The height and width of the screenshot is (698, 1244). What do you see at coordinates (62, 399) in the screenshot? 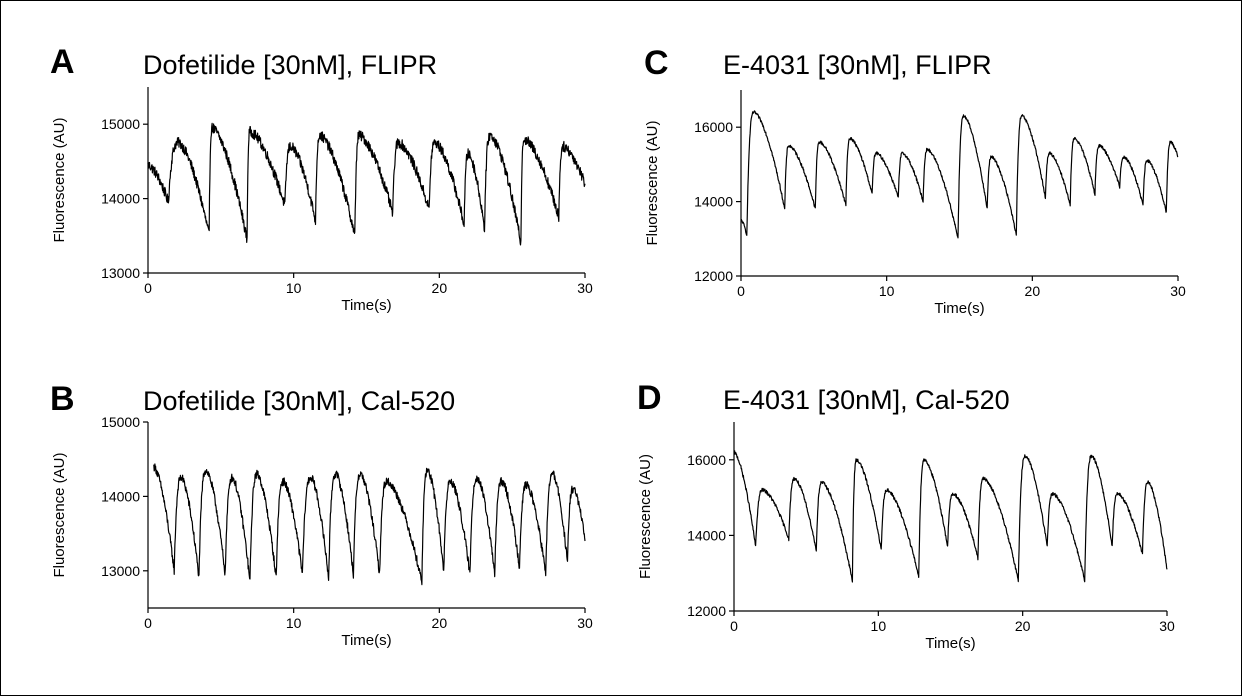
I see `panel-letter: B` at bounding box center [62, 399].